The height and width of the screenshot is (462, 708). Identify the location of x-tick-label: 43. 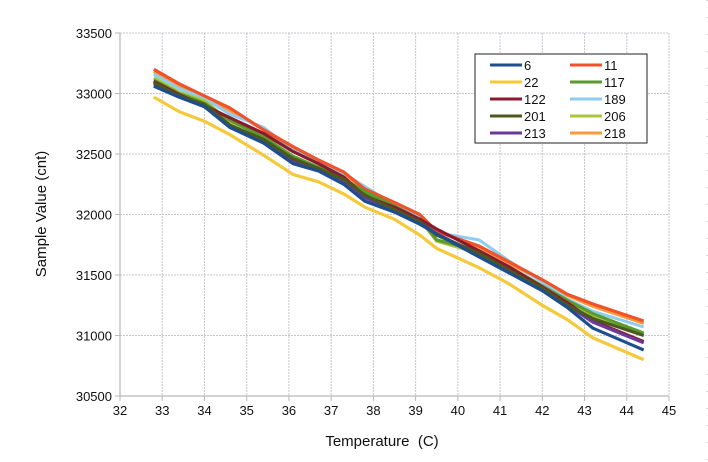
(584, 410).